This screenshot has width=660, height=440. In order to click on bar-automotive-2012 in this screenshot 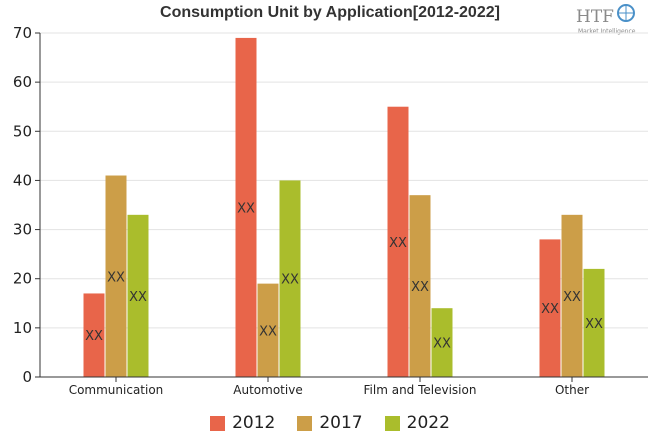, I will do `click(246, 207)`.